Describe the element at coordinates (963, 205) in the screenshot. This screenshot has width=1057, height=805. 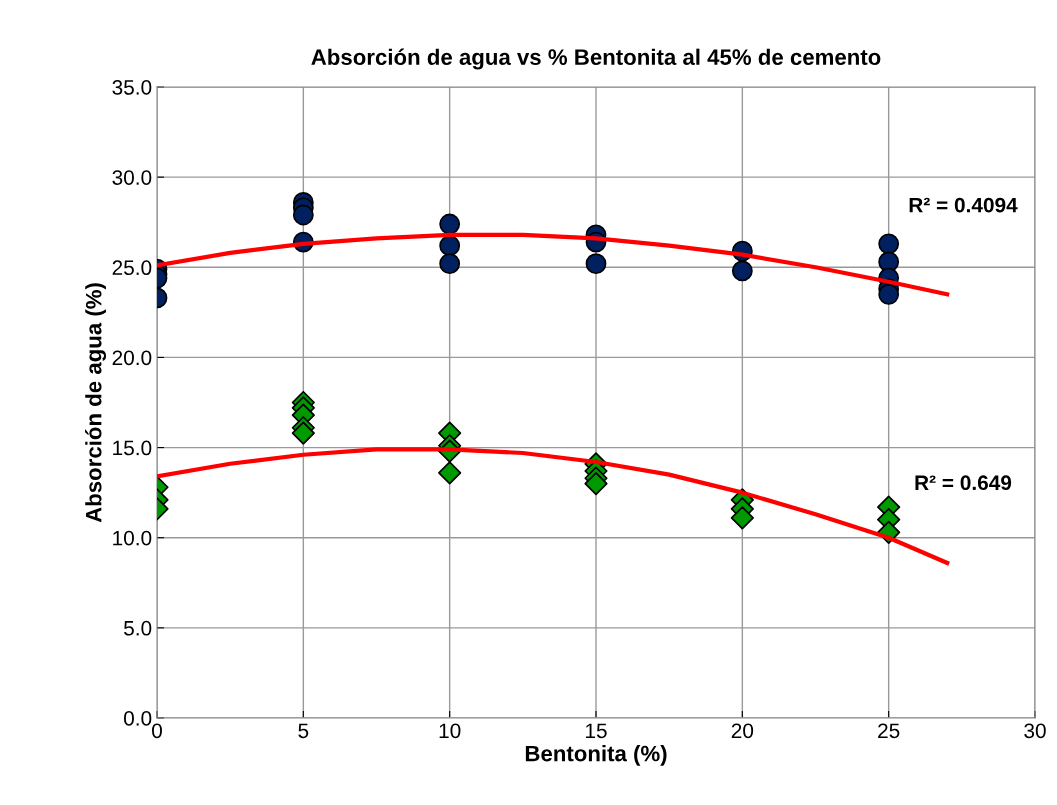
I see `annotation: R² = 0.4094` at that location.